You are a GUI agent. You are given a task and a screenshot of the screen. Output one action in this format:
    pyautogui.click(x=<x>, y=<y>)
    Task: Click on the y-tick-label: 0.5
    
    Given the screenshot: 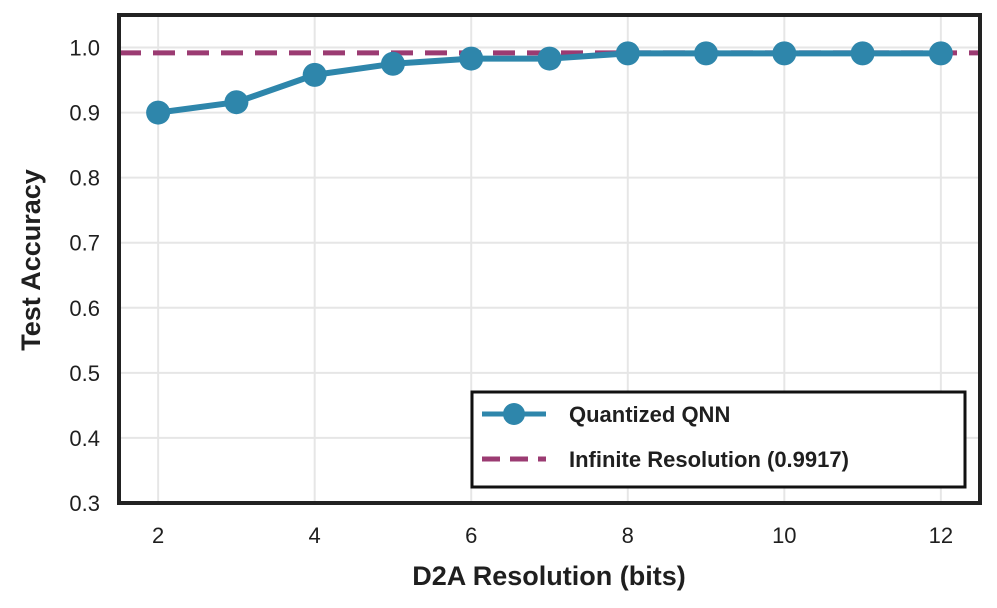 What is the action you would take?
    pyautogui.click(x=84, y=373)
    